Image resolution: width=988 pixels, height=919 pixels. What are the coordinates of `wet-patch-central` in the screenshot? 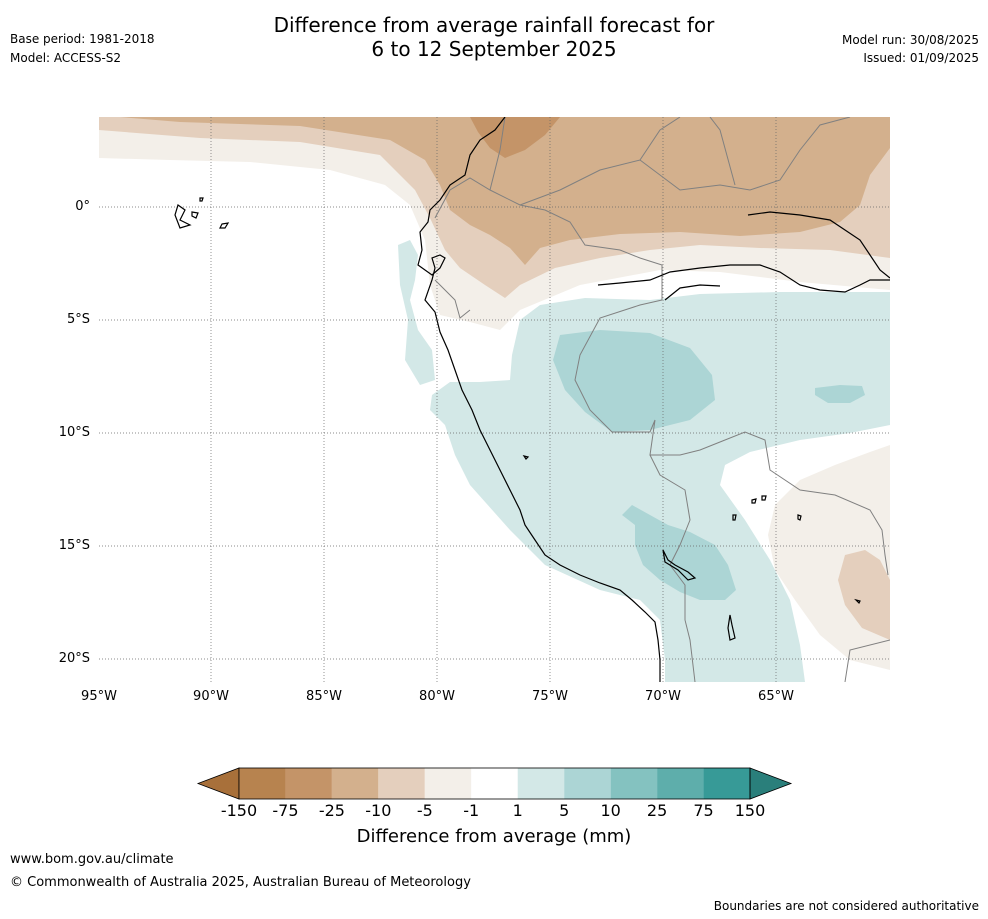 It's located at (634, 381).